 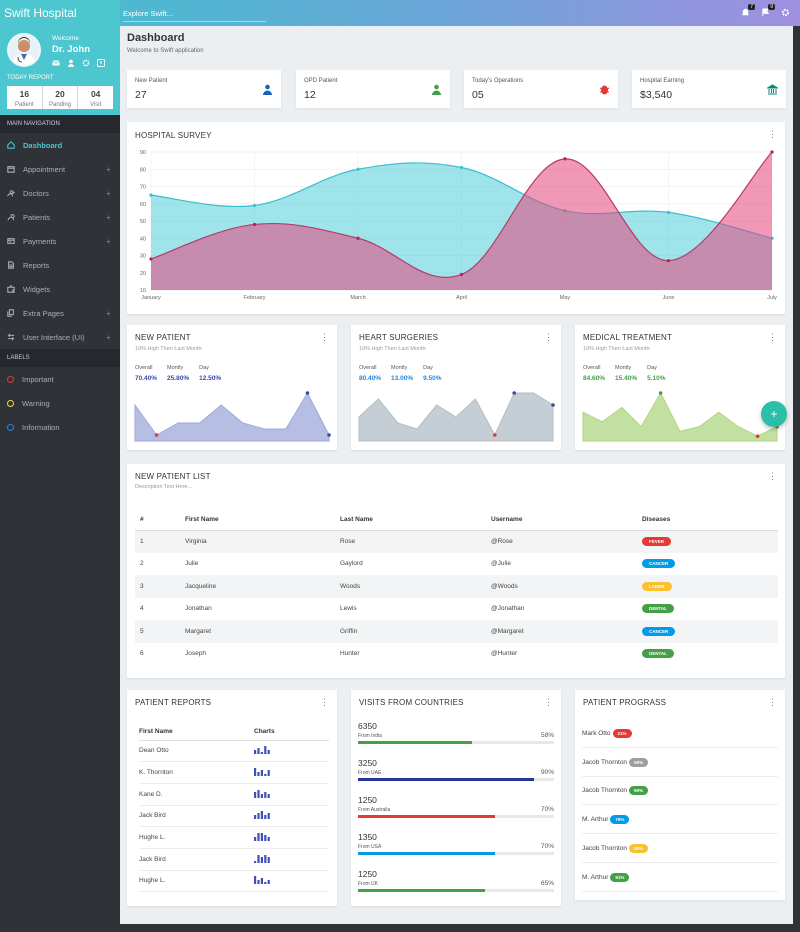 I want to click on survey-title: HOSPITAL SURVEY, so click(x=173, y=135).